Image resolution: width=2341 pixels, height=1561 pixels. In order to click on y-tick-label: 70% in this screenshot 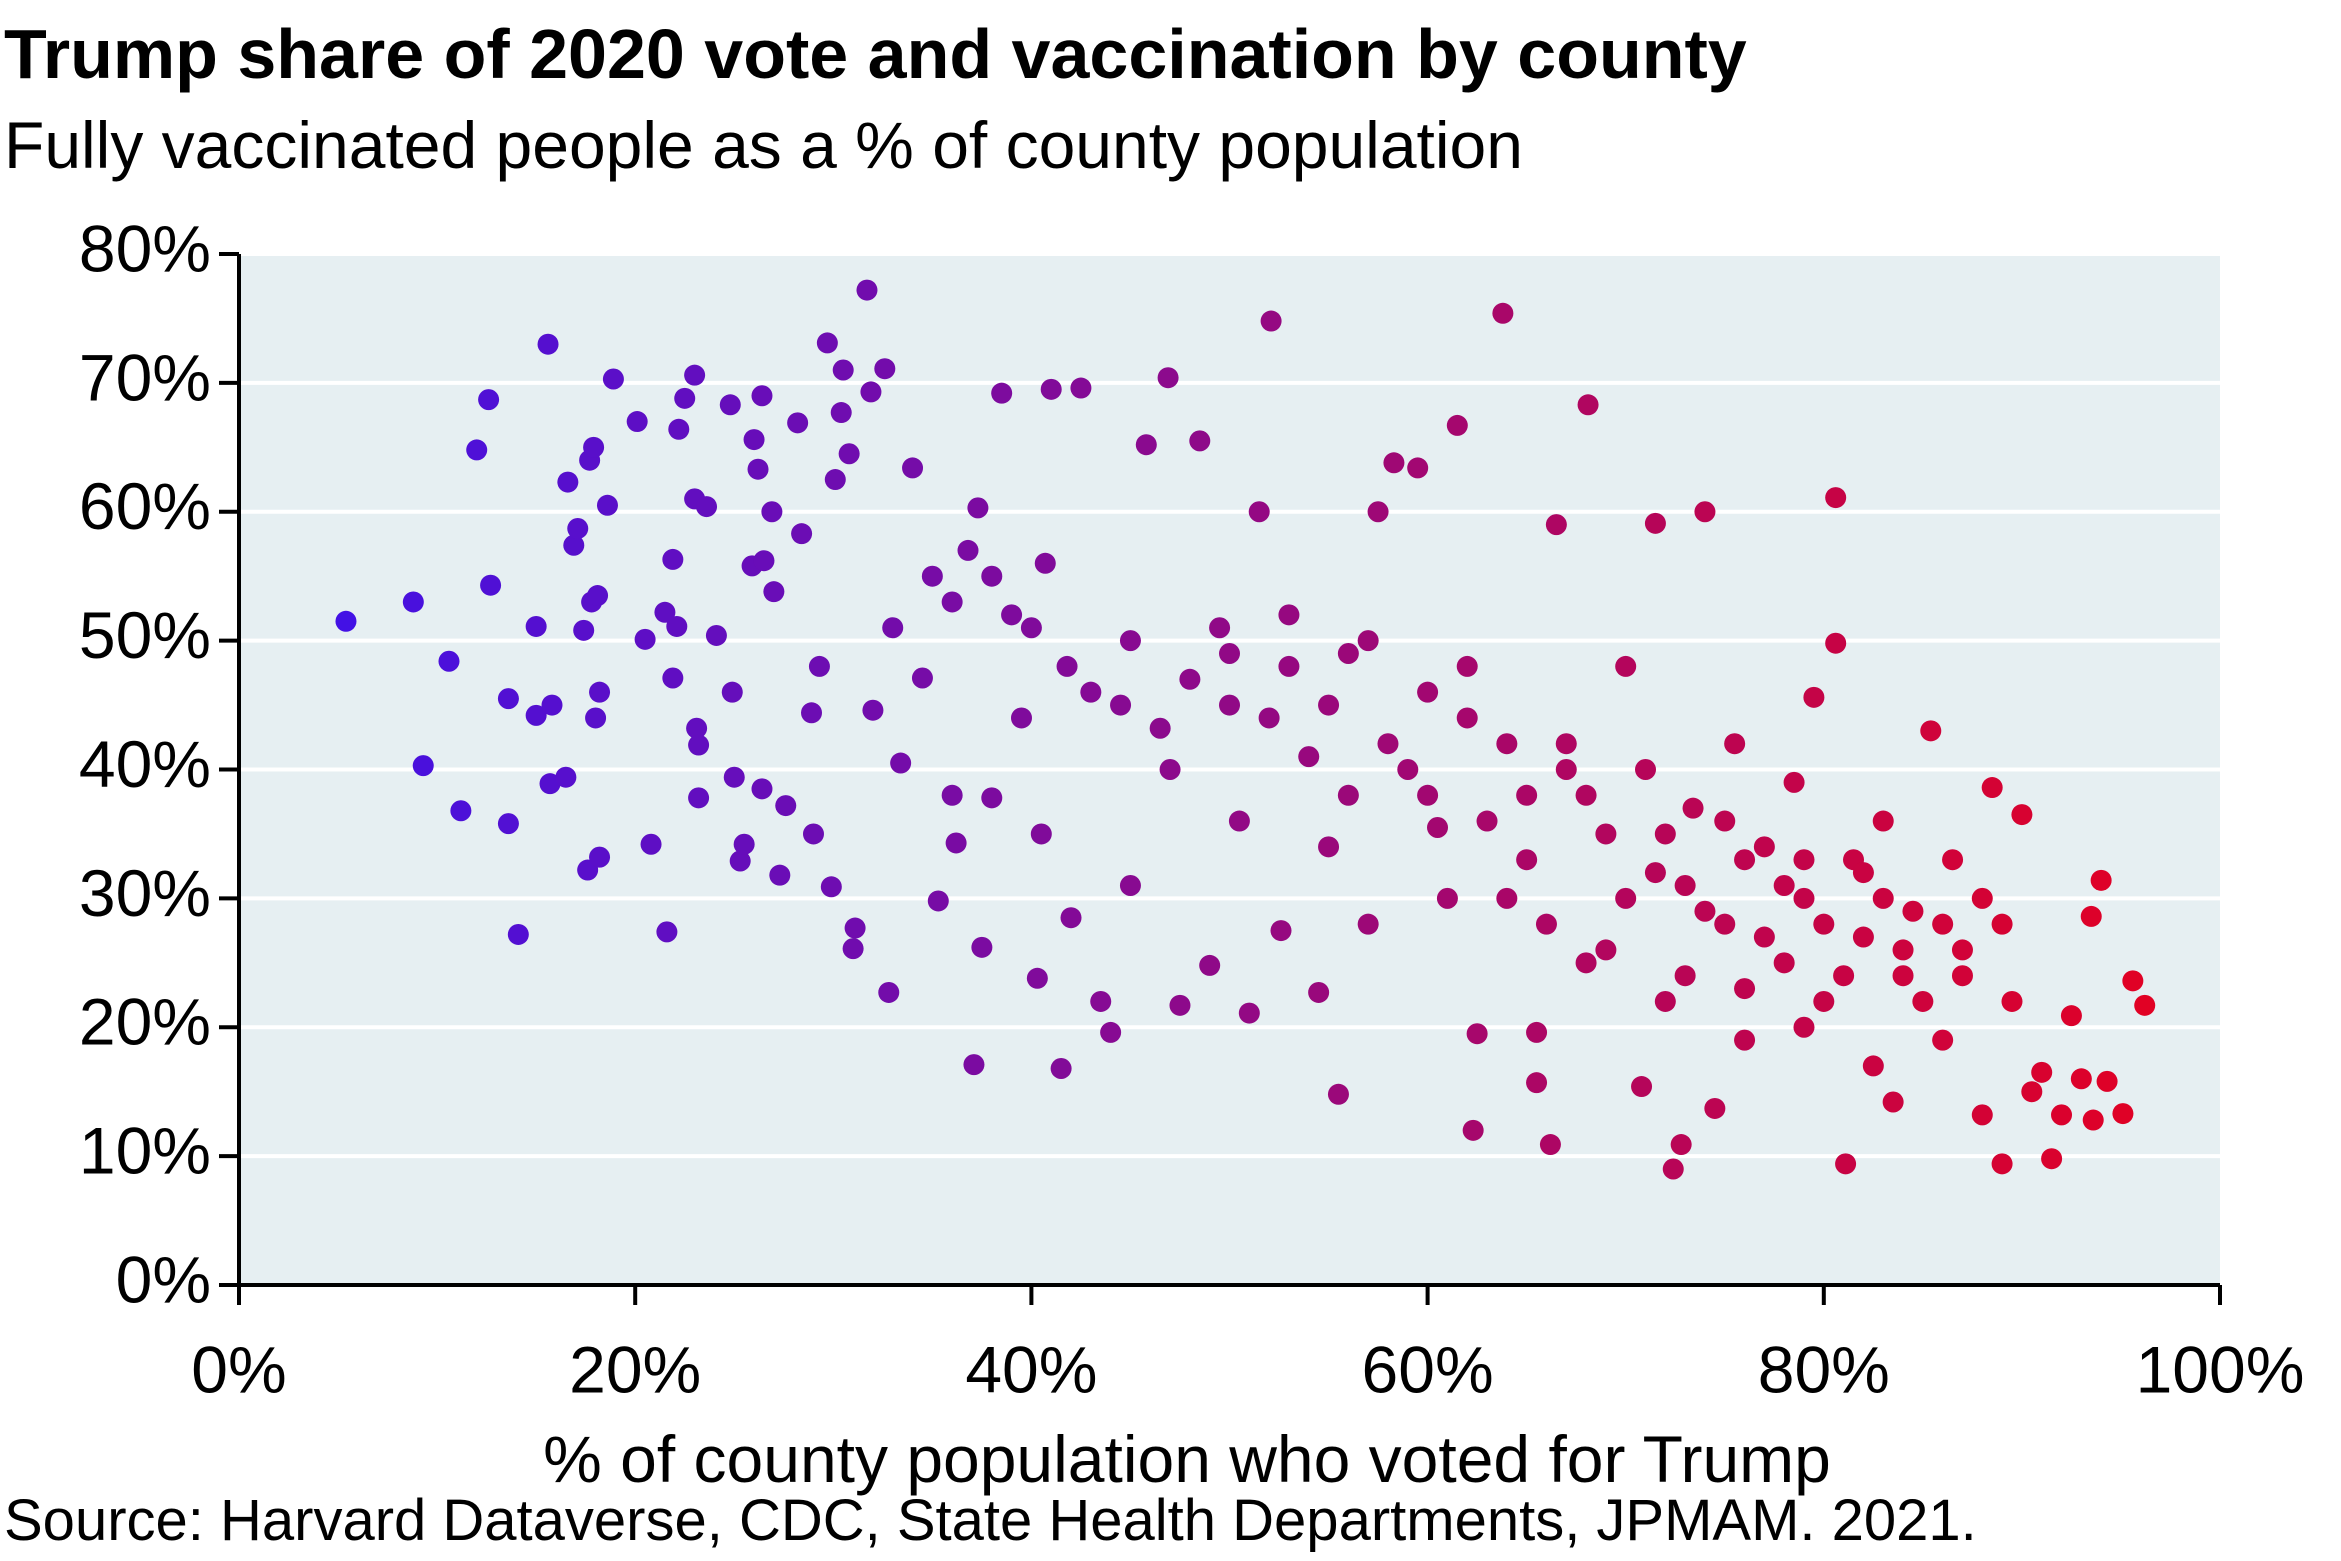, I will do `click(145, 377)`.